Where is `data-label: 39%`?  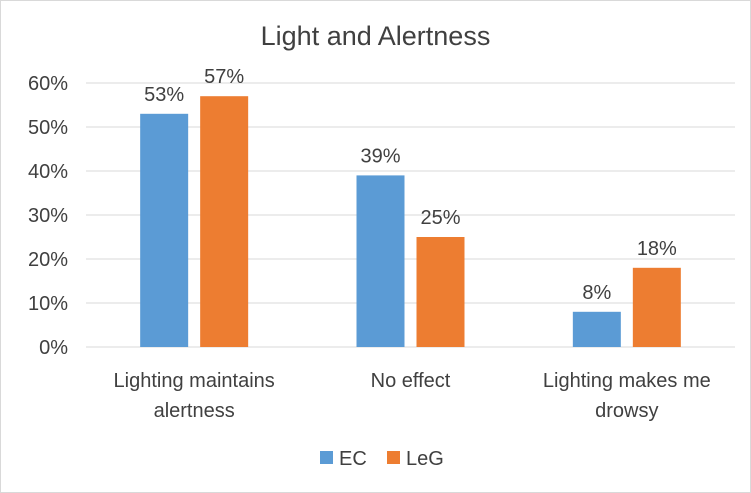
data-label: 39% is located at coordinates (380, 156).